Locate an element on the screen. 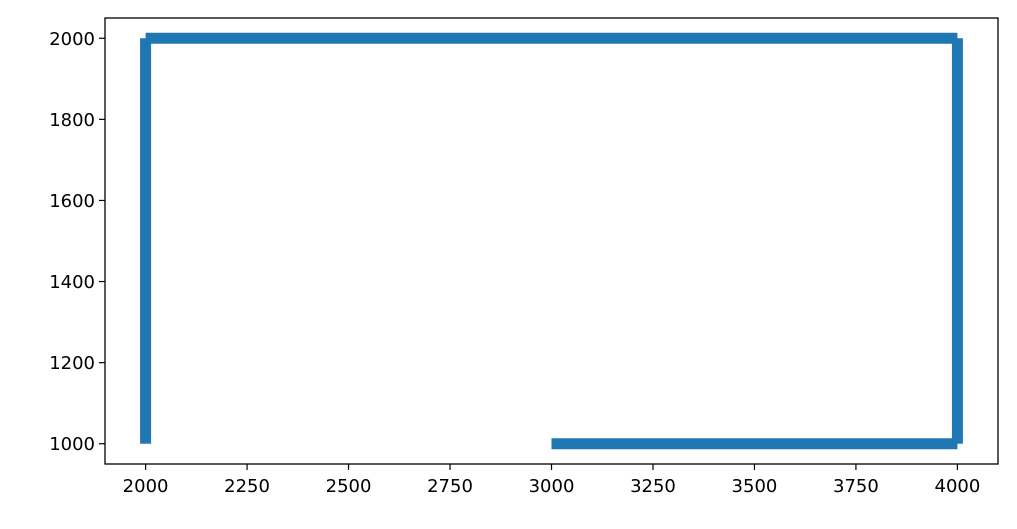 The width and height of the screenshot is (1017, 529). y-tick-label: 2000 is located at coordinates (72, 39).